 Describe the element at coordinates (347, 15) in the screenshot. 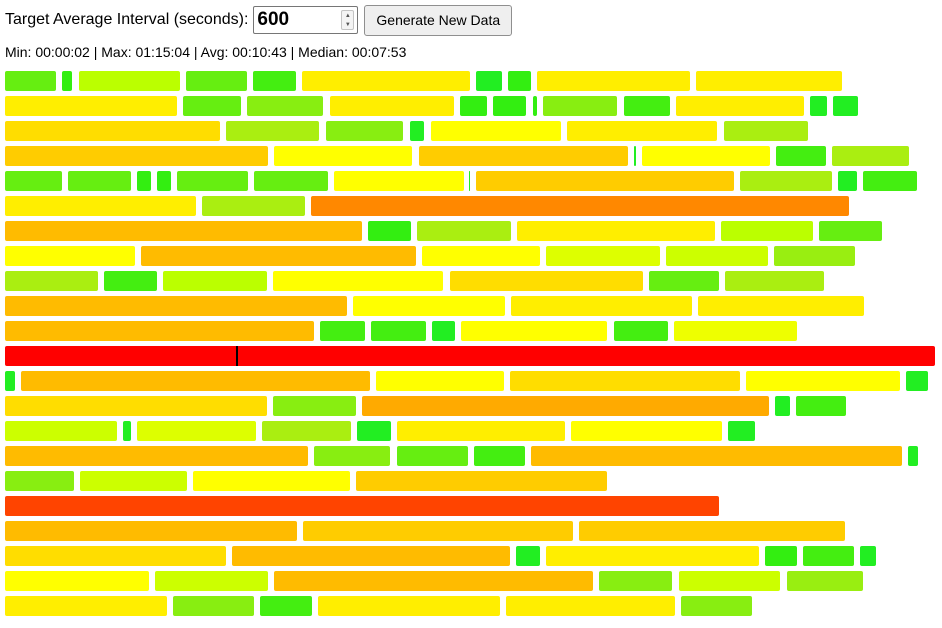

I see `spinner-up-icon: ▲` at that location.